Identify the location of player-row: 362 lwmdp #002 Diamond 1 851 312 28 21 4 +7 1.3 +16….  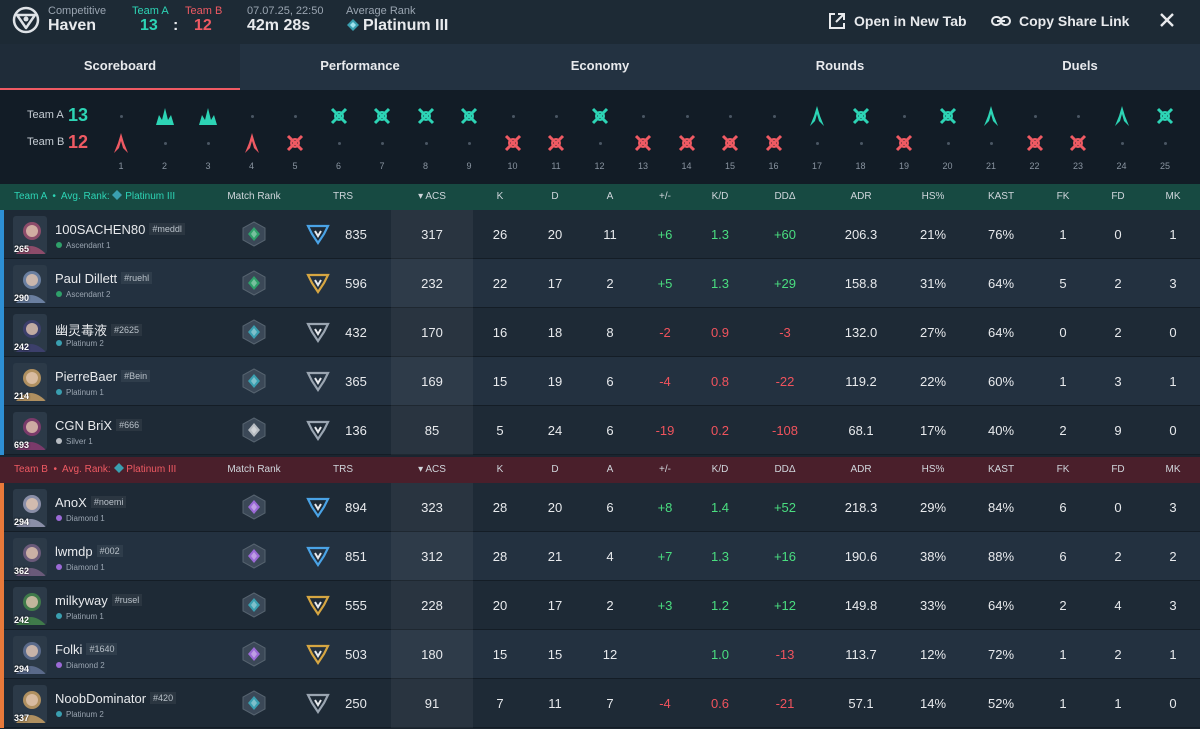
(600, 556).